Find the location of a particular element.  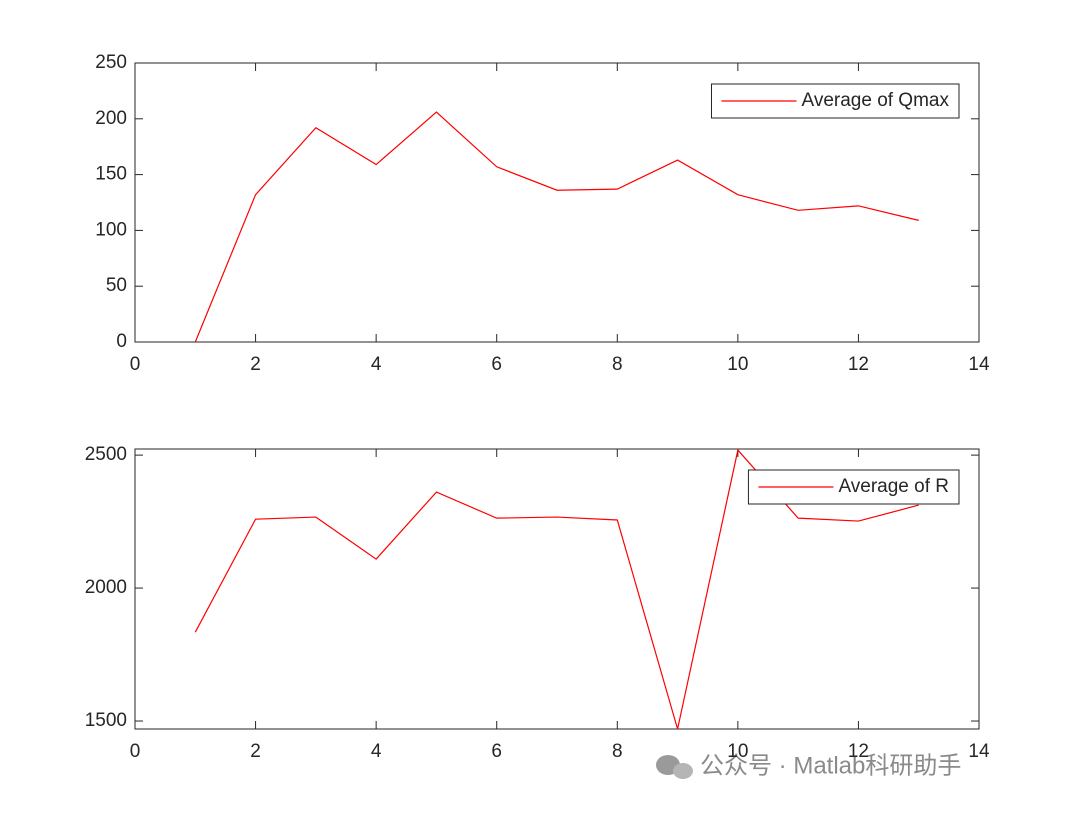

y-tick-label: 200 is located at coordinates (111, 118).